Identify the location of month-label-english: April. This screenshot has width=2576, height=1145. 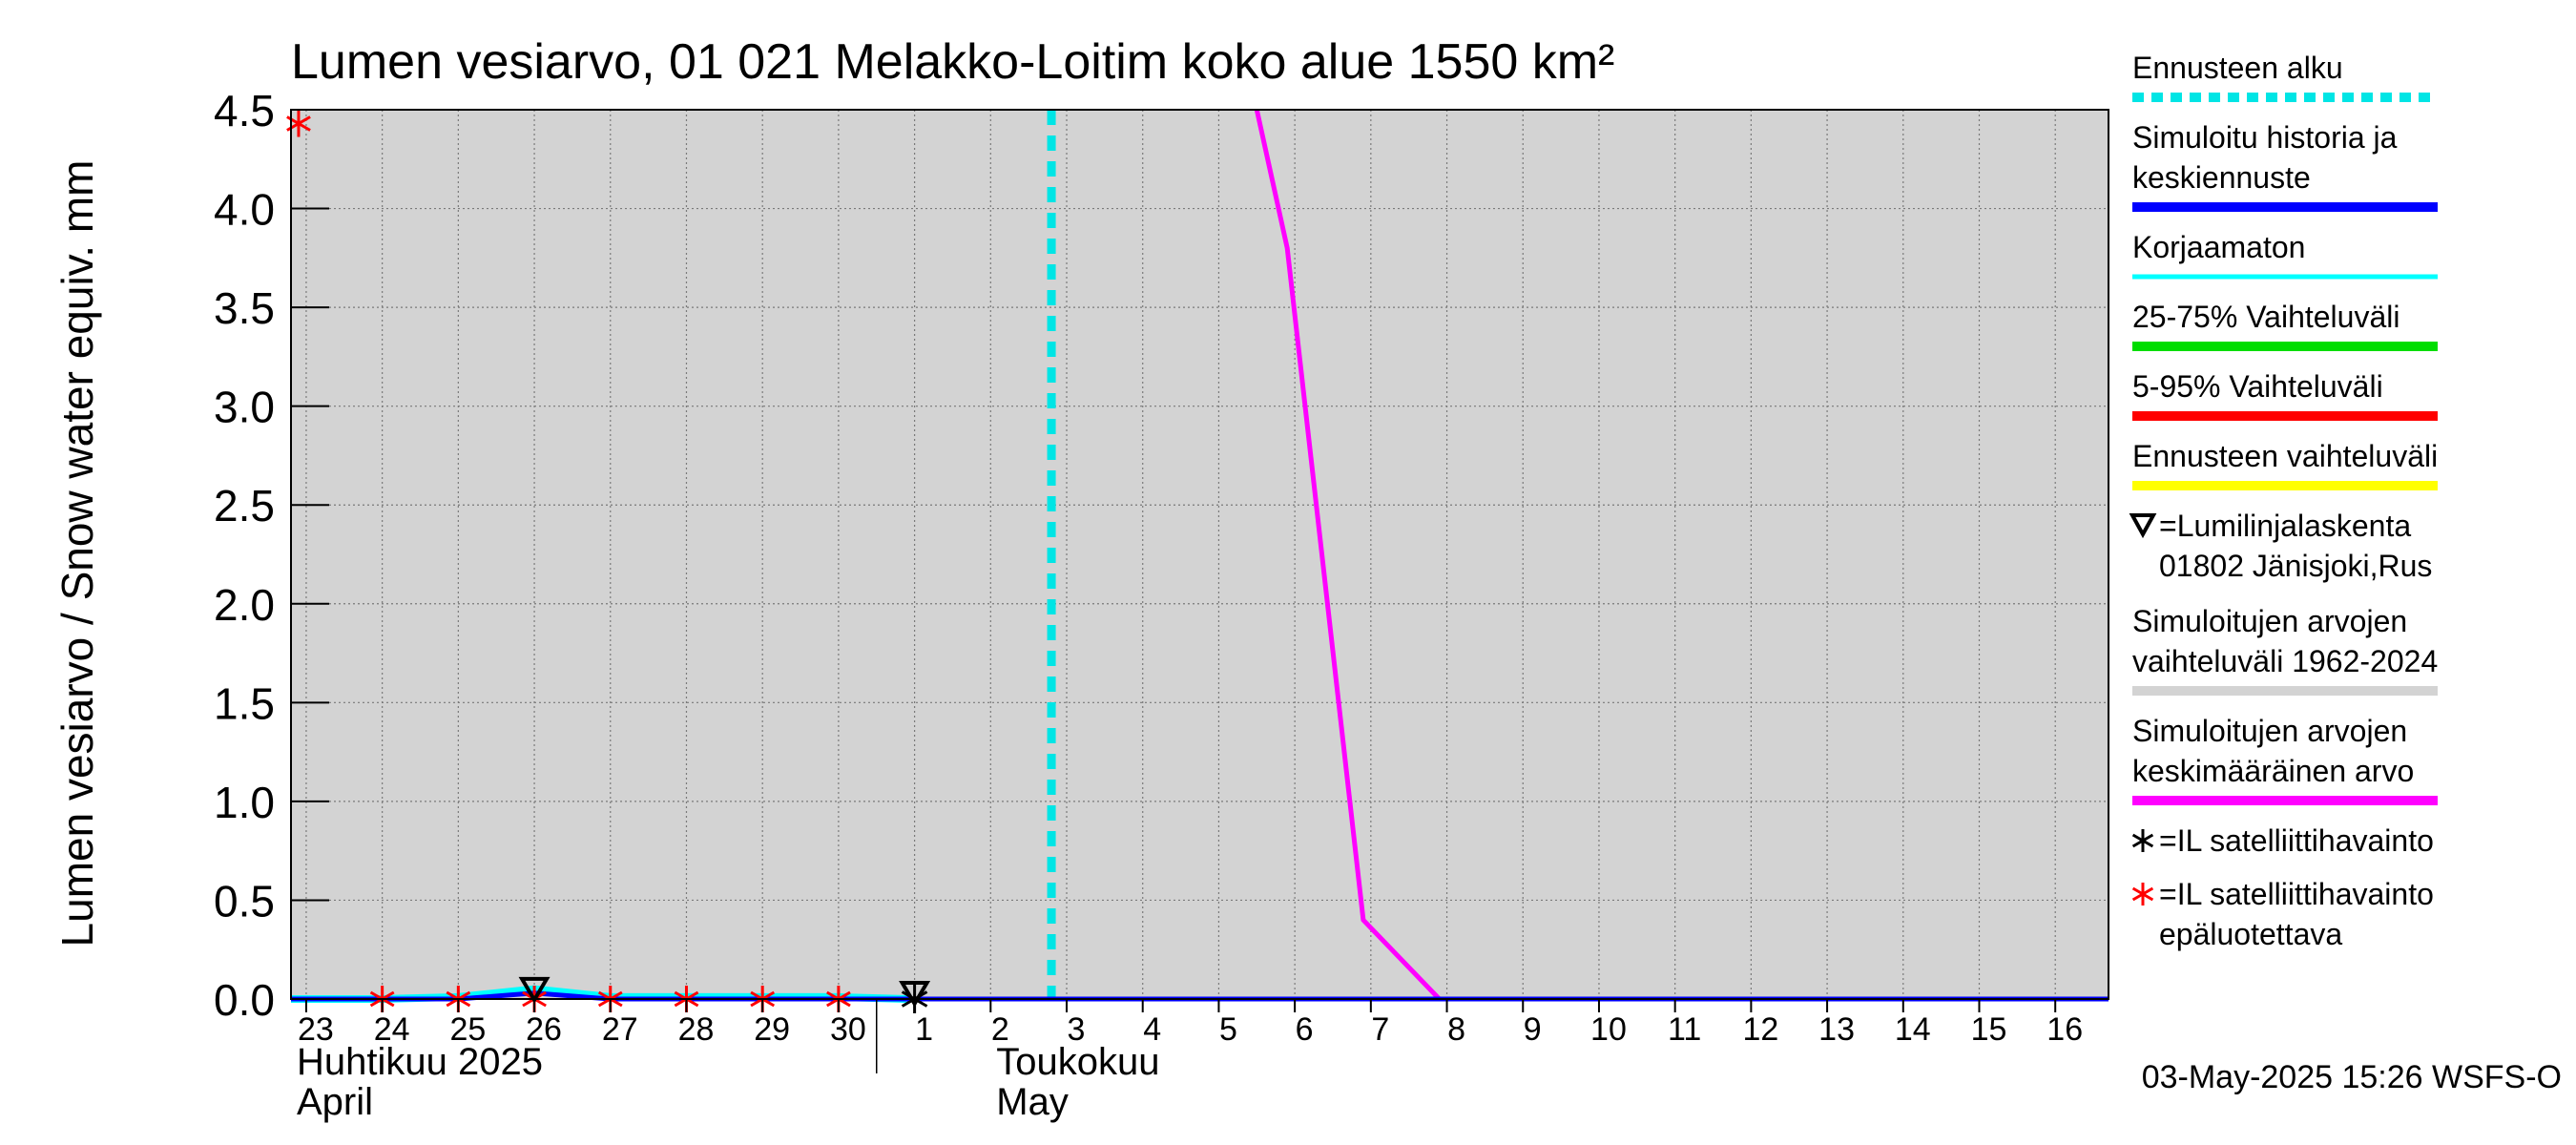
(335, 1102).